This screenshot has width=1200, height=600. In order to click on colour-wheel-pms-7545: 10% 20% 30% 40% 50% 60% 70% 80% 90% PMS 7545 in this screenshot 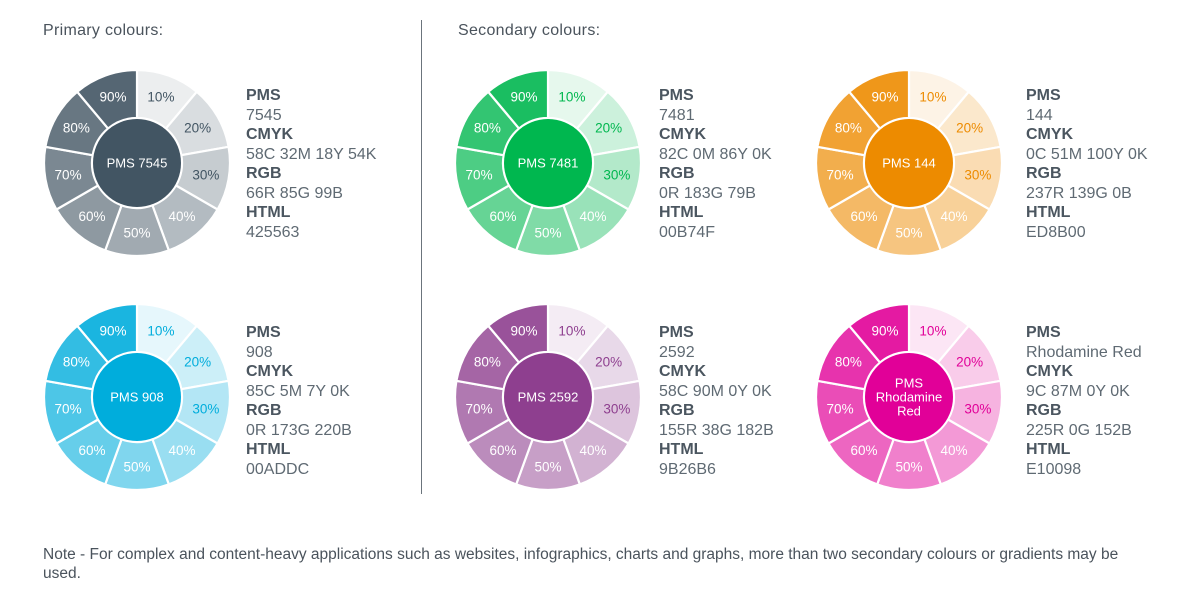, I will do `click(137, 163)`.